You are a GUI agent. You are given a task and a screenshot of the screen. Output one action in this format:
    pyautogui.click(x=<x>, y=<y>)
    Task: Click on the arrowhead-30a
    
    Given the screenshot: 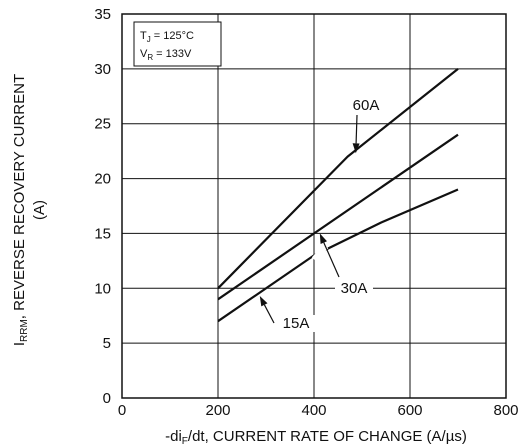 What is the action you would take?
    pyautogui.click(x=323, y=238)
    